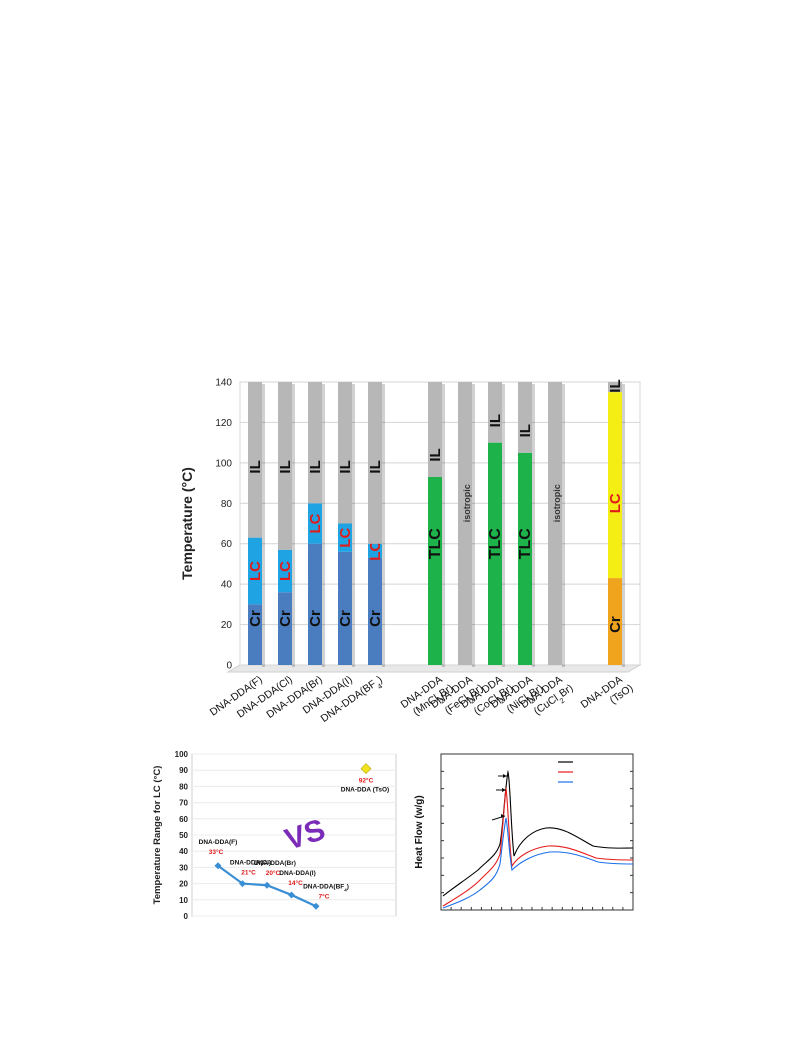 The height and width of the screenshot is (1057, 793). Describe the element at coordinates (223, 383) in the screenshot. I see `y-tick-label: 140` at that location.